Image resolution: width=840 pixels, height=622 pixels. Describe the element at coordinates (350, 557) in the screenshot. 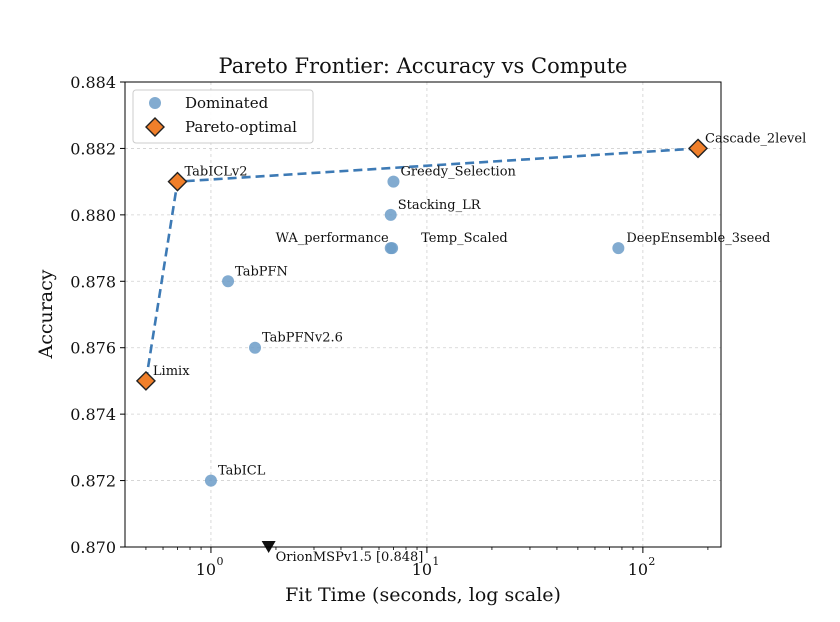

I see `offscale-annotation: OrionMSPv1.5 [0.848]` at that location.